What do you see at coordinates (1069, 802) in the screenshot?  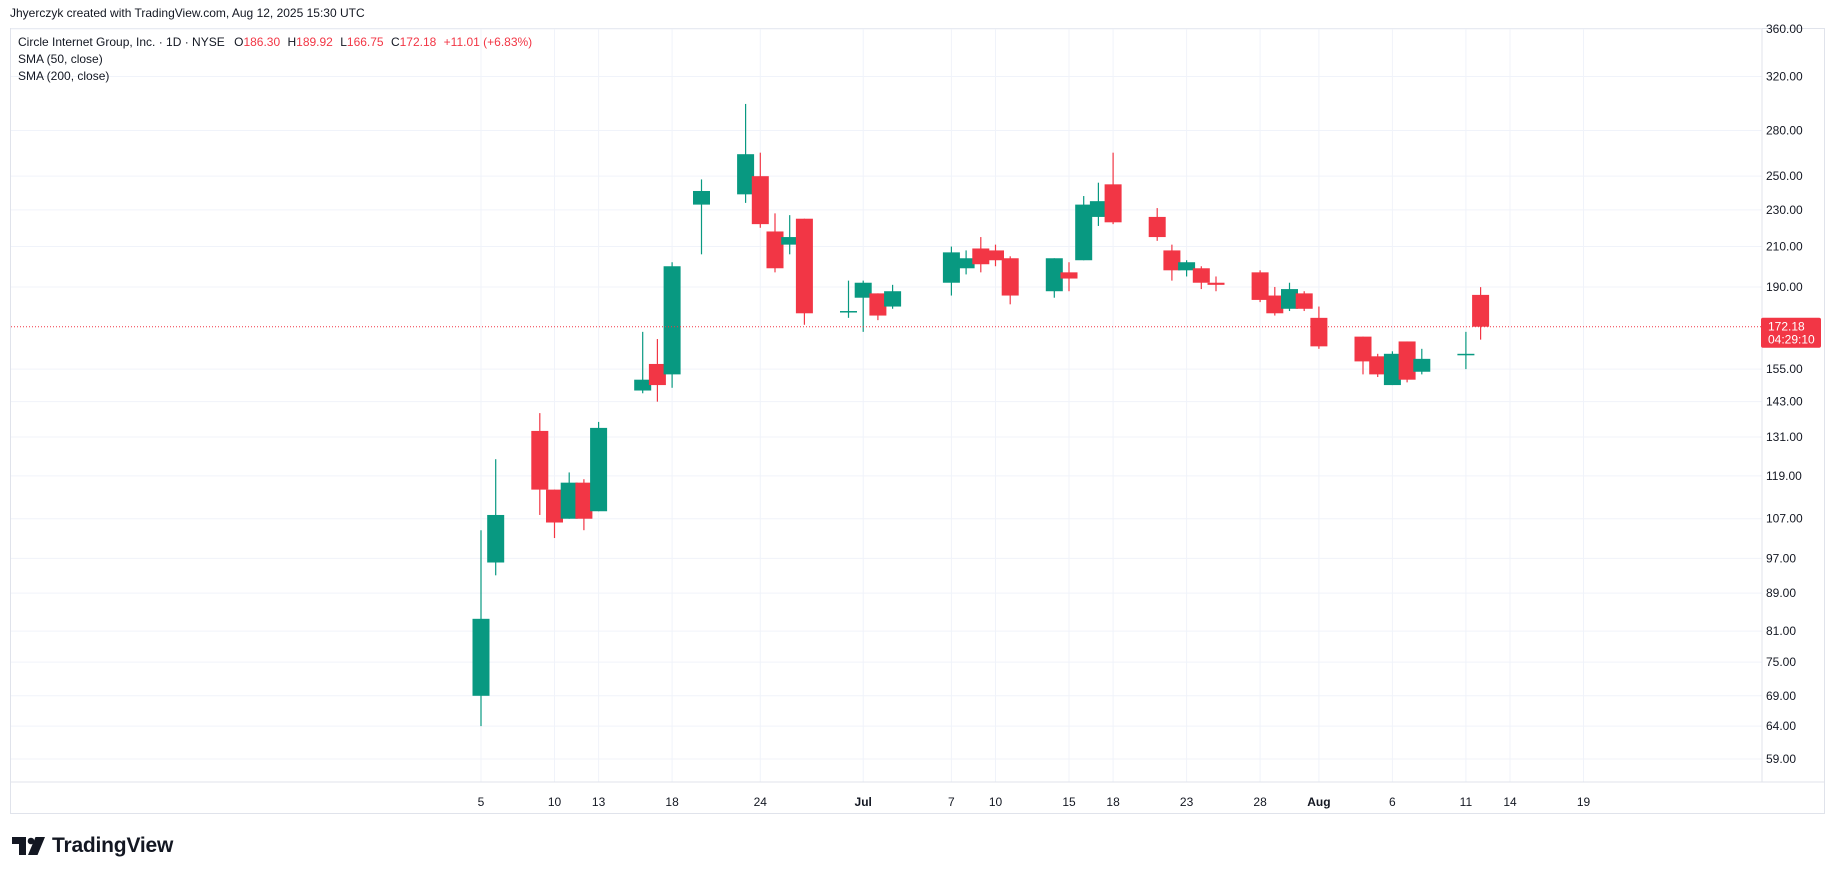 I see `x-tick-label: 15` at bounding box center [1069, 802].